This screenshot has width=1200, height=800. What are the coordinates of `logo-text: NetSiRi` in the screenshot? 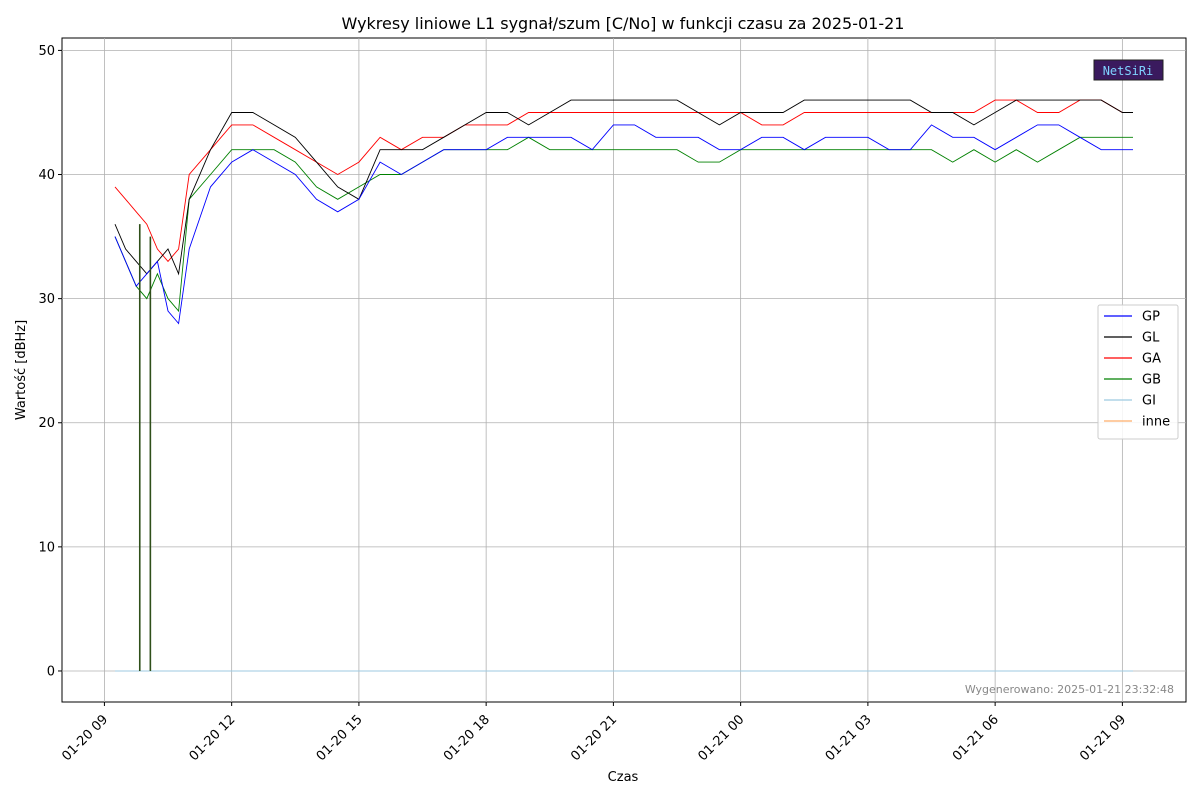 It's located at (1128, 71).